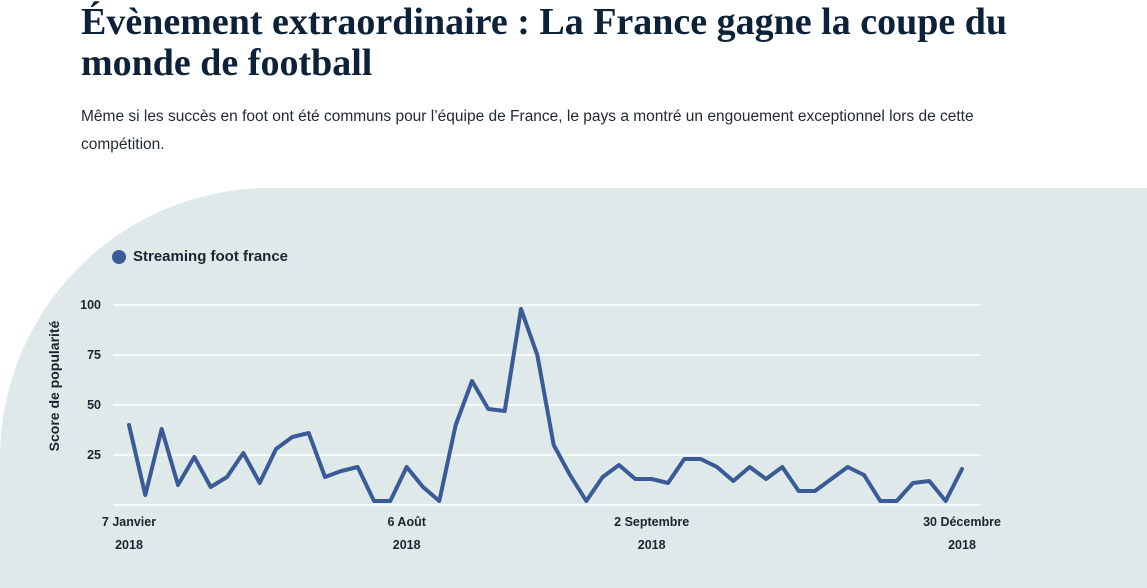 This screenshot has height=588, width=1147. I want to click on x-tick-label: 30 Décembre, so click(962, 522).